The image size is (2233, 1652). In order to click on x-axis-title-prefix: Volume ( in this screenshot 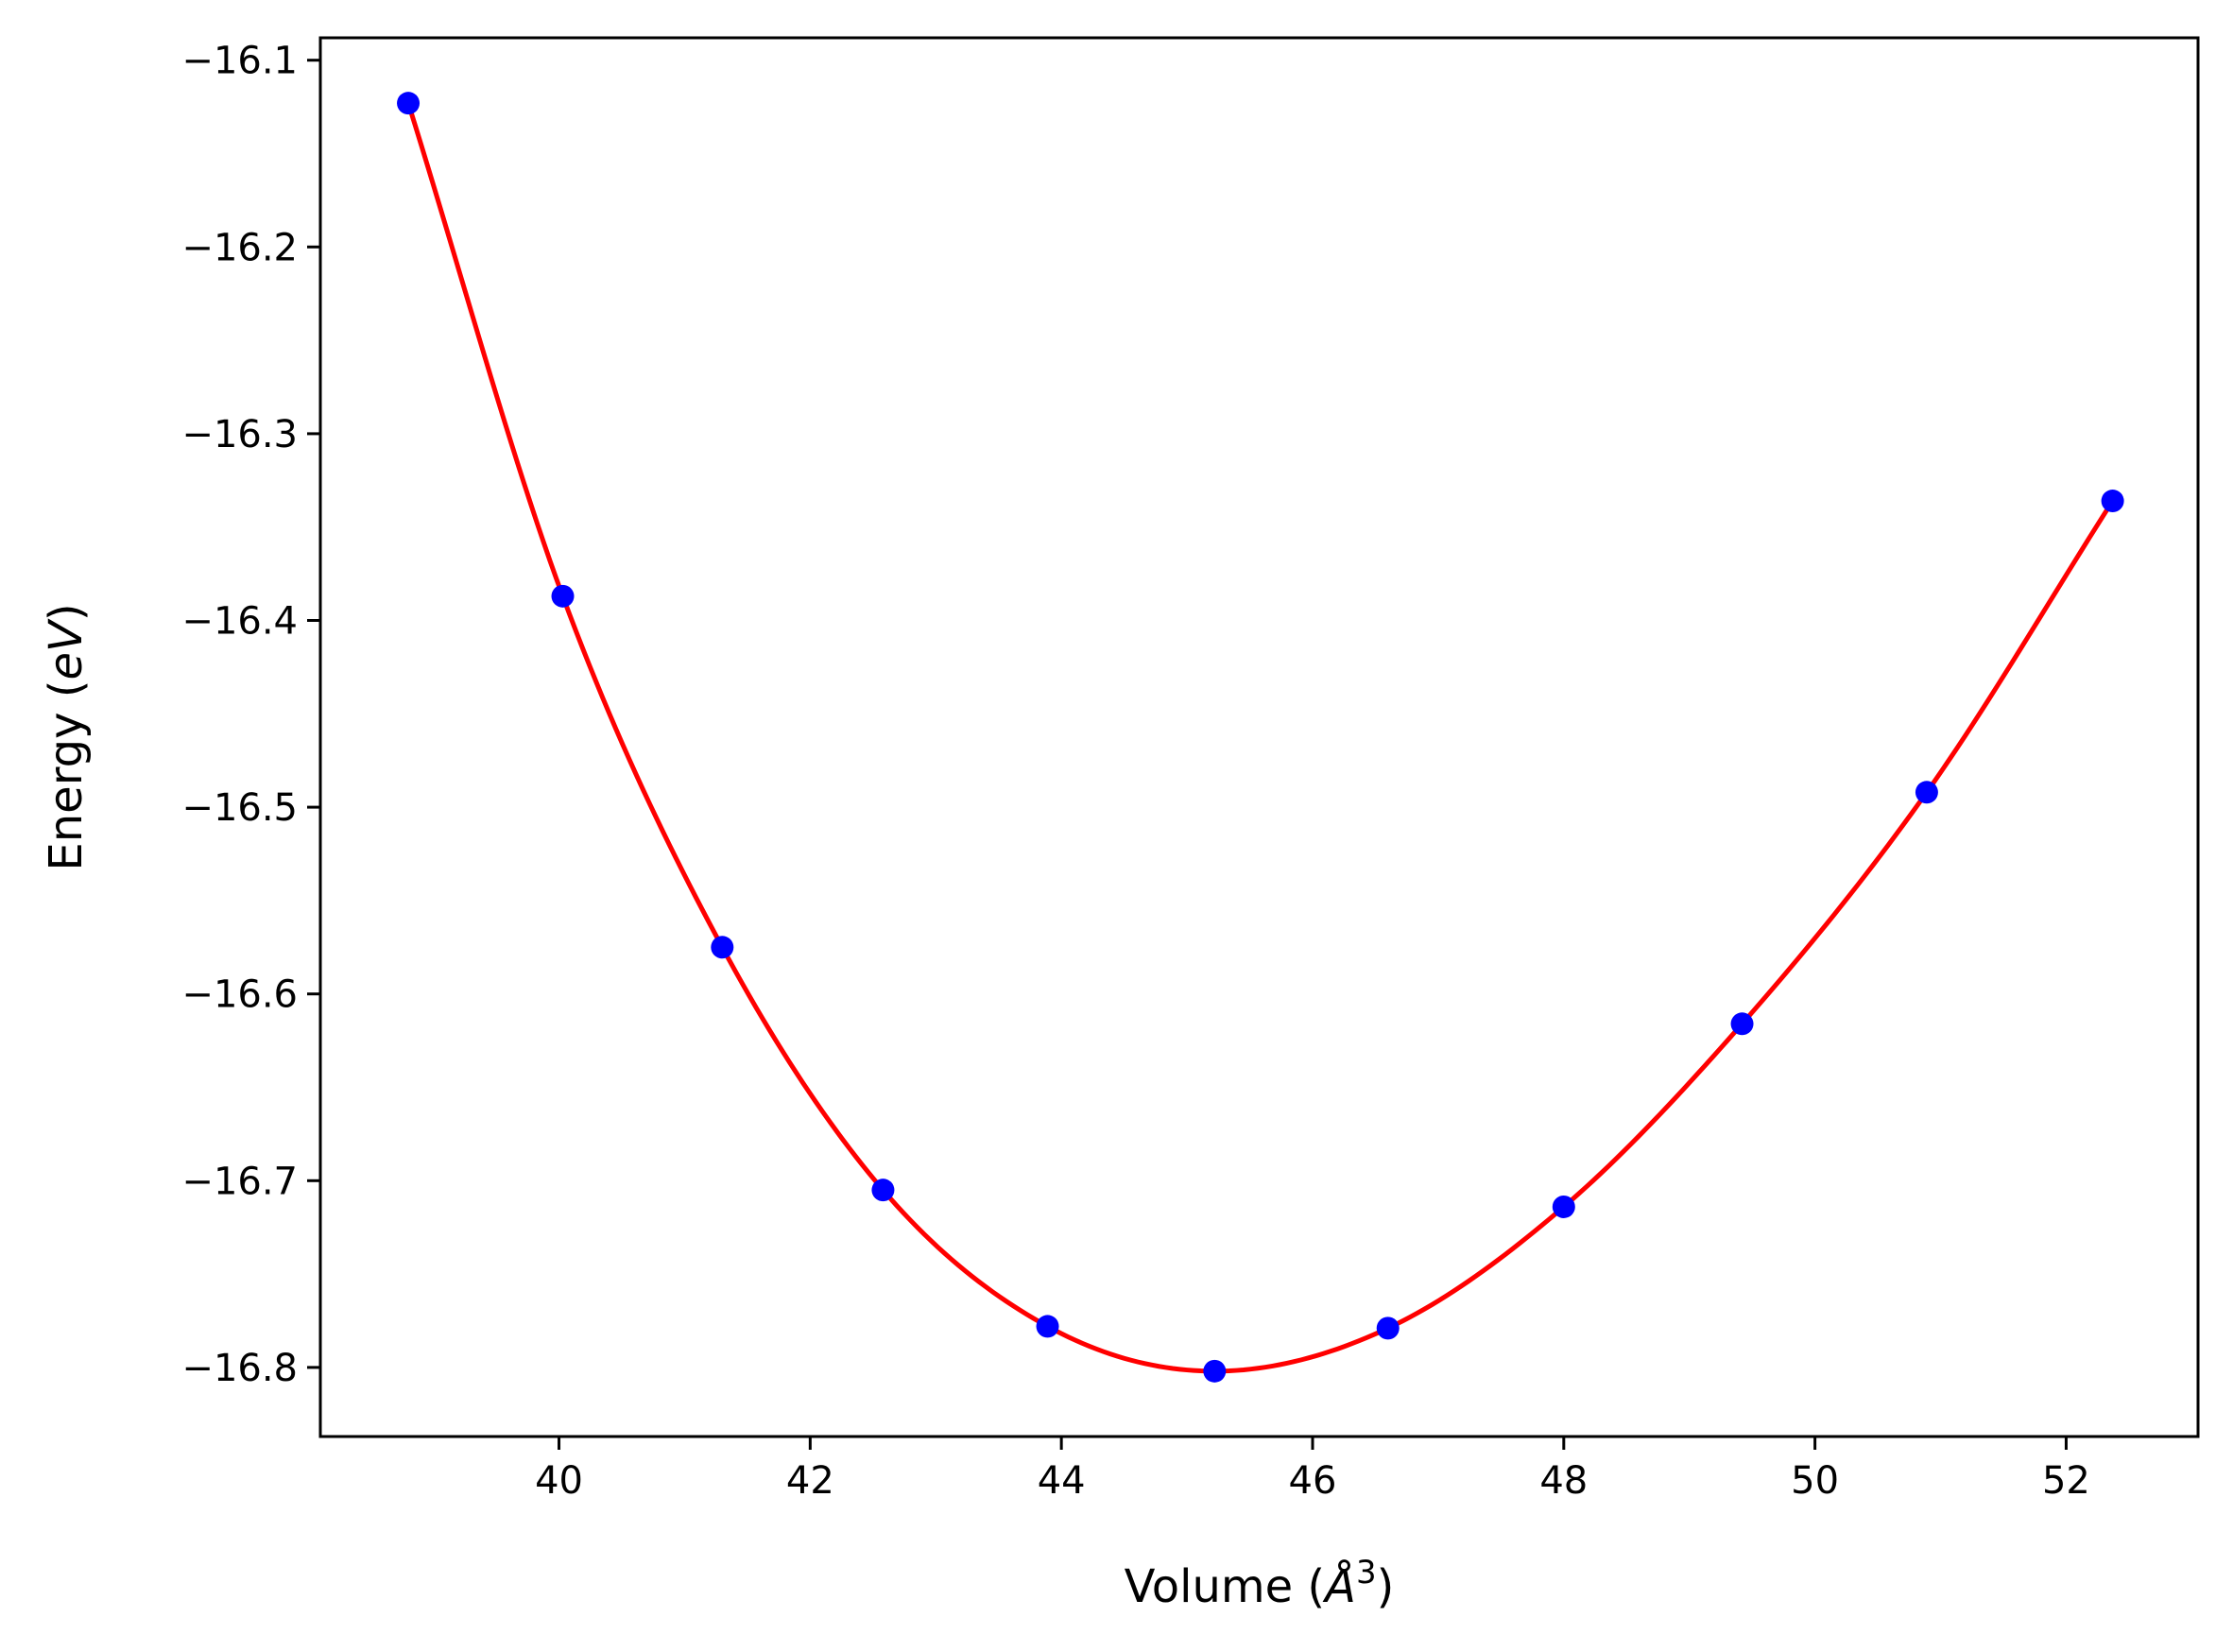, I will do `click(1225, 1586)`.